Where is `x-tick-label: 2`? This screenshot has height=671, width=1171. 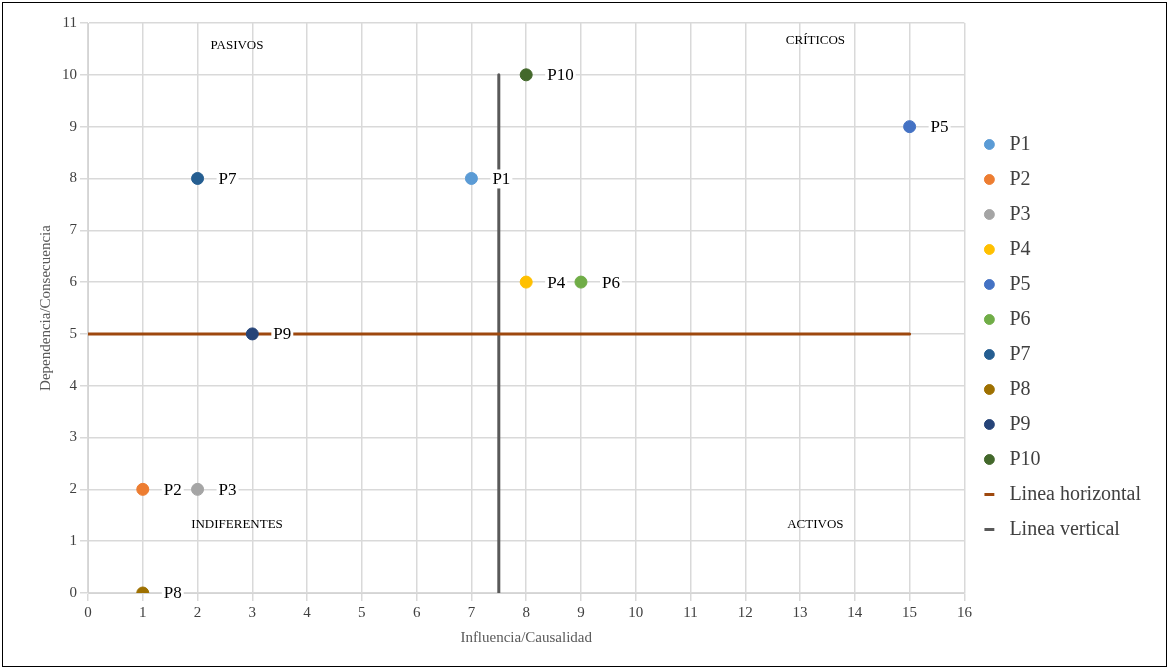
x-tick-label: 2 is located at coordinates (197, 611).